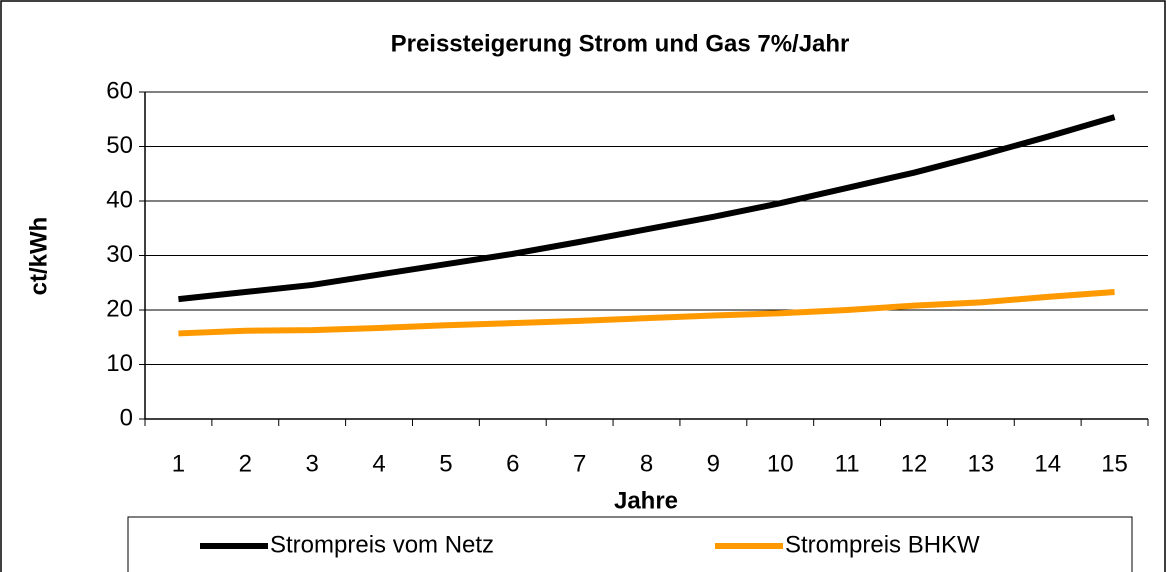 Image resolution: width=1166 pixels, height=572 pixels. I want to click on x-tick-label: 13, so click(980, 463).